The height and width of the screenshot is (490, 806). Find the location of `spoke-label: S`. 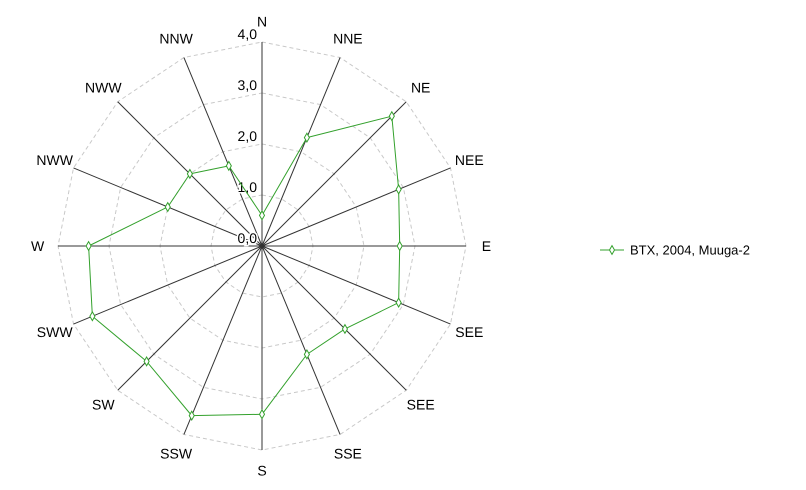

spoke-label: S is located at coordinates (262, 470).